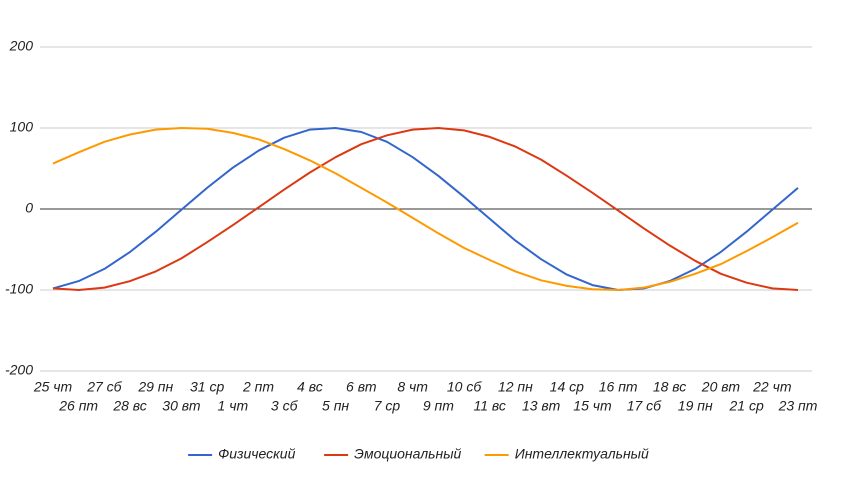  I want to click on y-tick-label: -100, so click(19, 289).